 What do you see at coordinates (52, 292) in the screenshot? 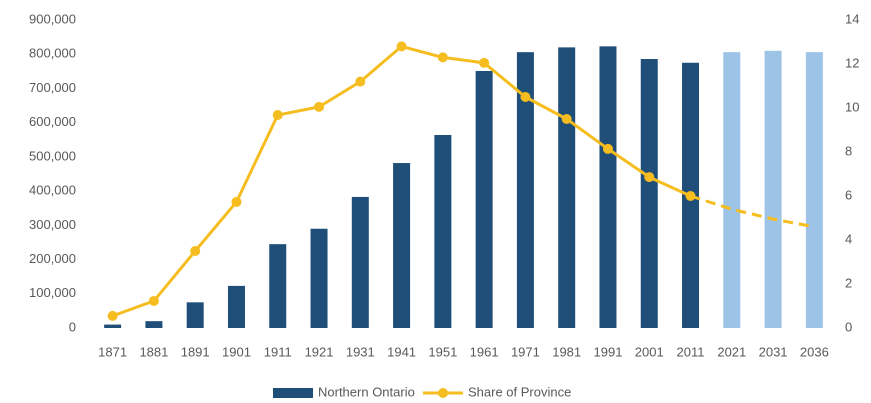
I see `y-tick-label: 100,000` at bounding box center [52, 292].